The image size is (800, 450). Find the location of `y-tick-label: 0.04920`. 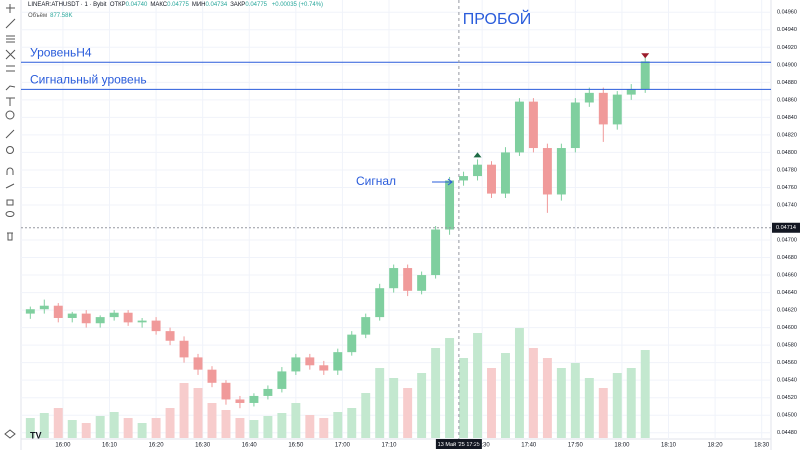

y-tick-label: 0.04920 is located at coordinates (787, 48).